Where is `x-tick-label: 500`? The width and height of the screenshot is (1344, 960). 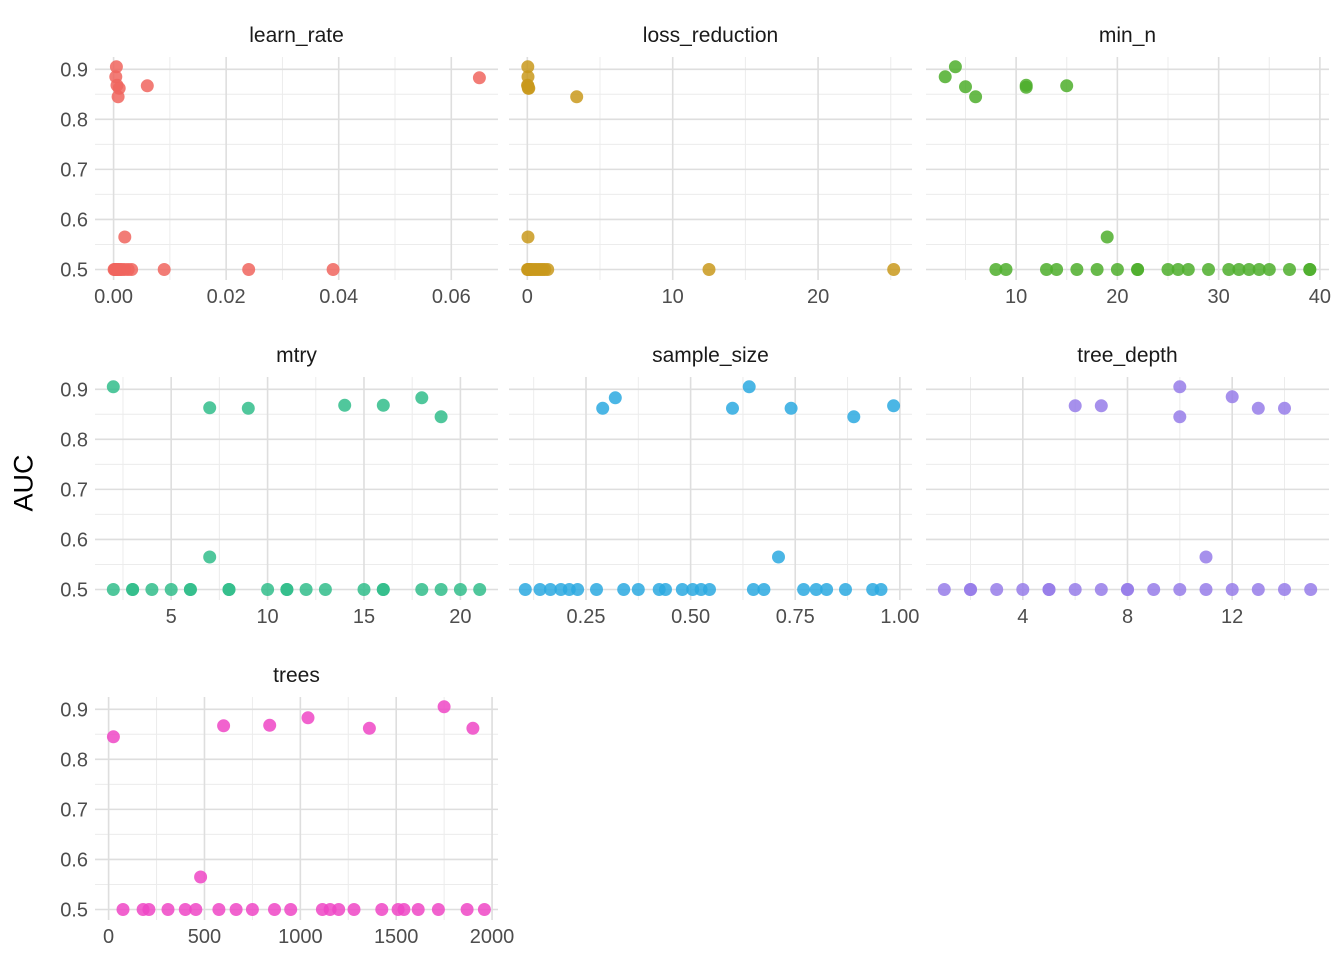 x-tick-label: 500 is located at coordinates (204, 937).